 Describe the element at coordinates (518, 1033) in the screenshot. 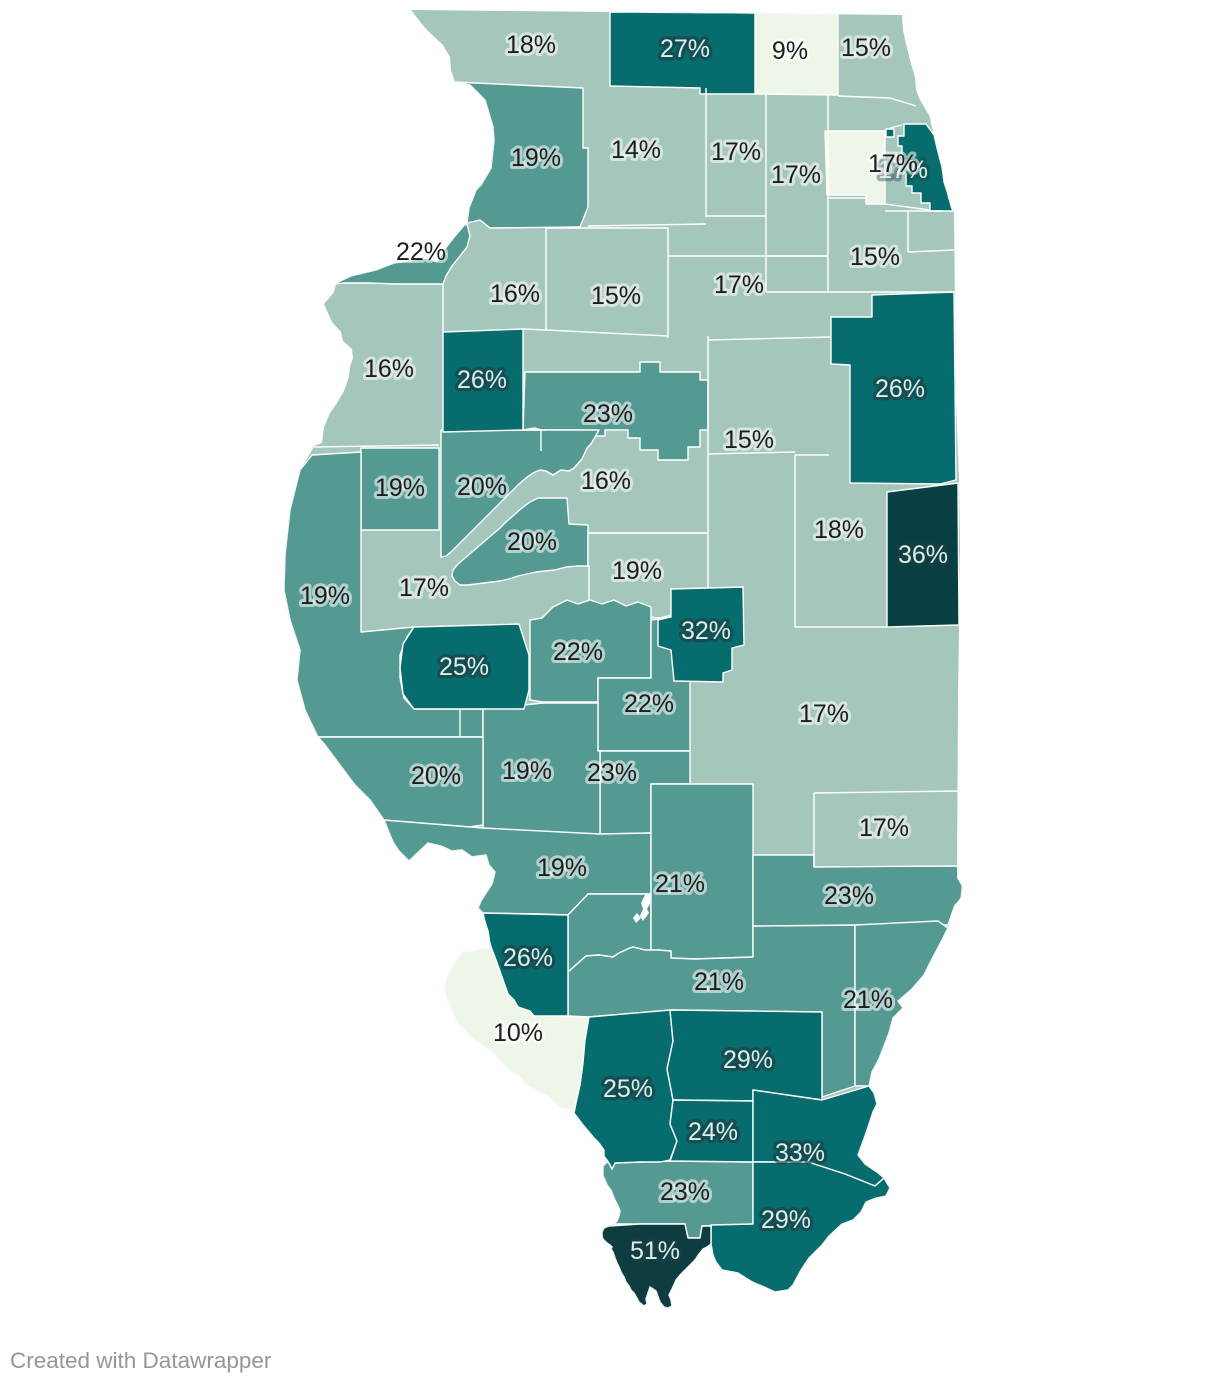

I see `svg-text: 10%` at that location.